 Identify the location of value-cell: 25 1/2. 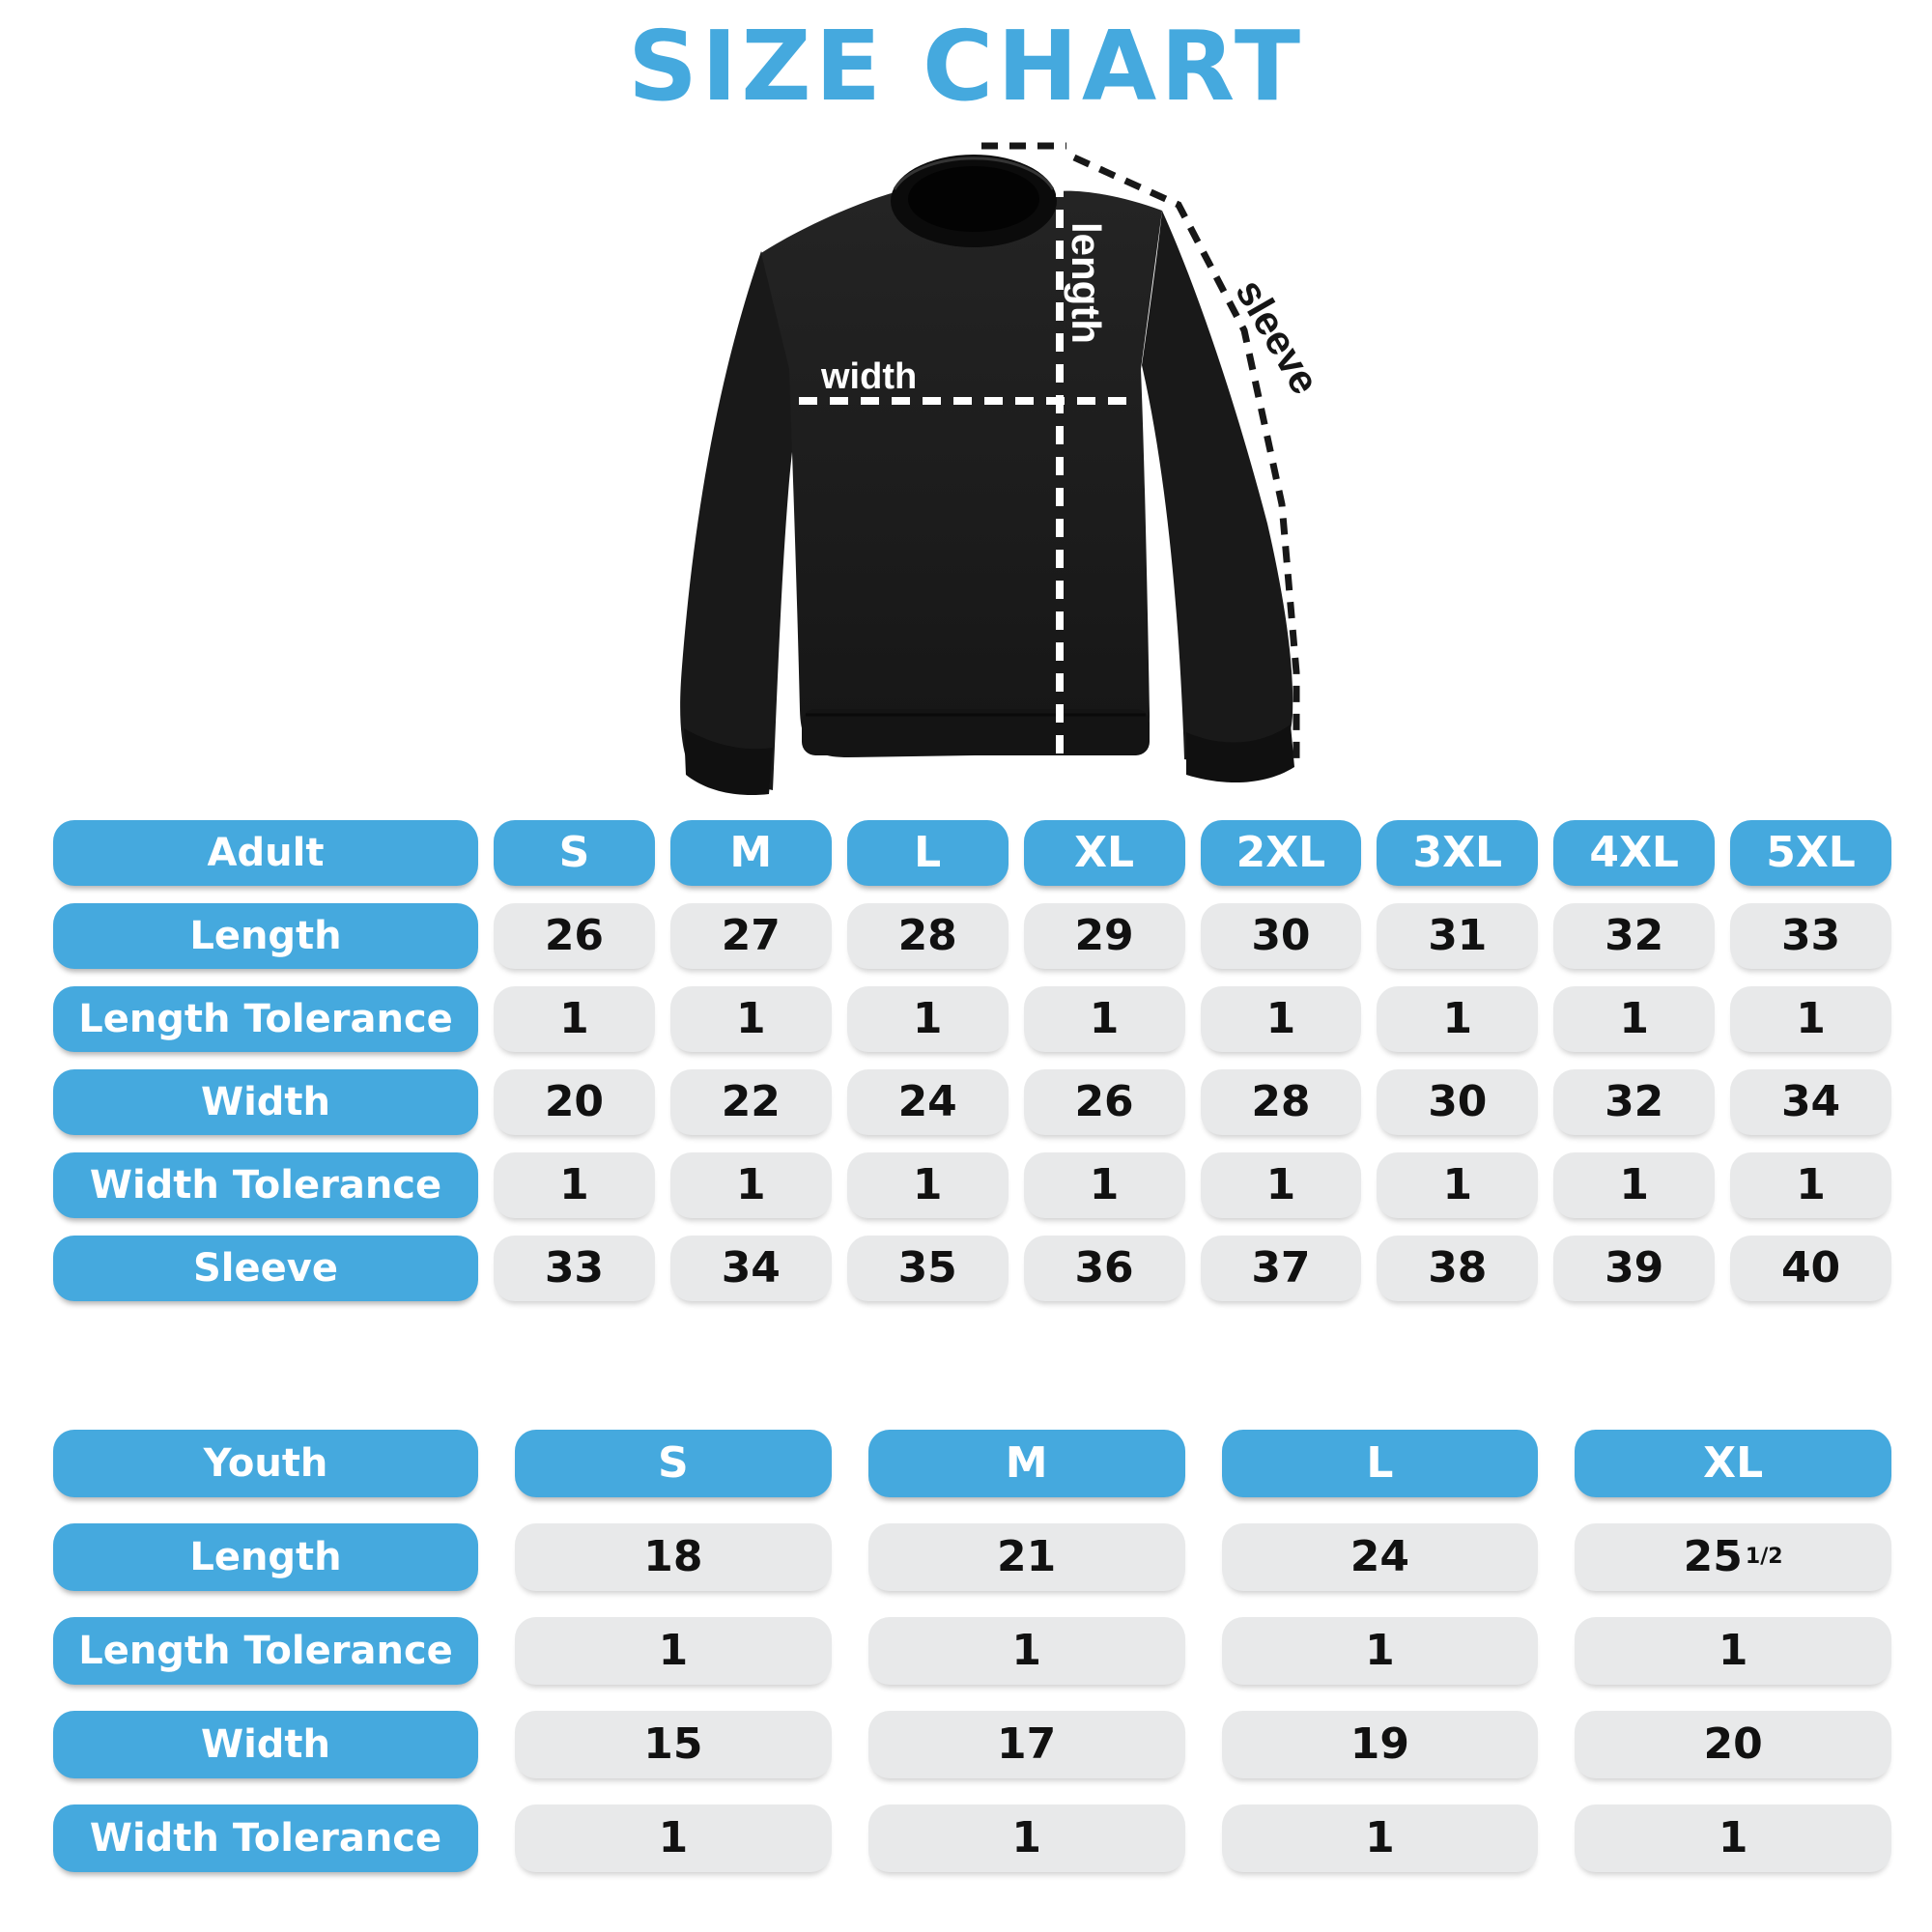
(1733, 1557).